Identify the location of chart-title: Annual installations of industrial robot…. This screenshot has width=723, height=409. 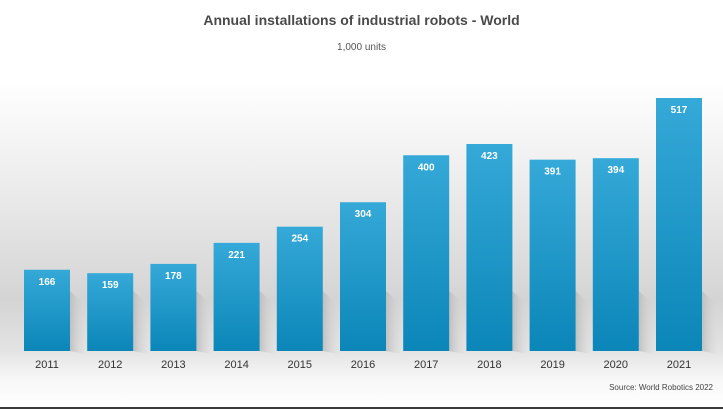
(361, 20).